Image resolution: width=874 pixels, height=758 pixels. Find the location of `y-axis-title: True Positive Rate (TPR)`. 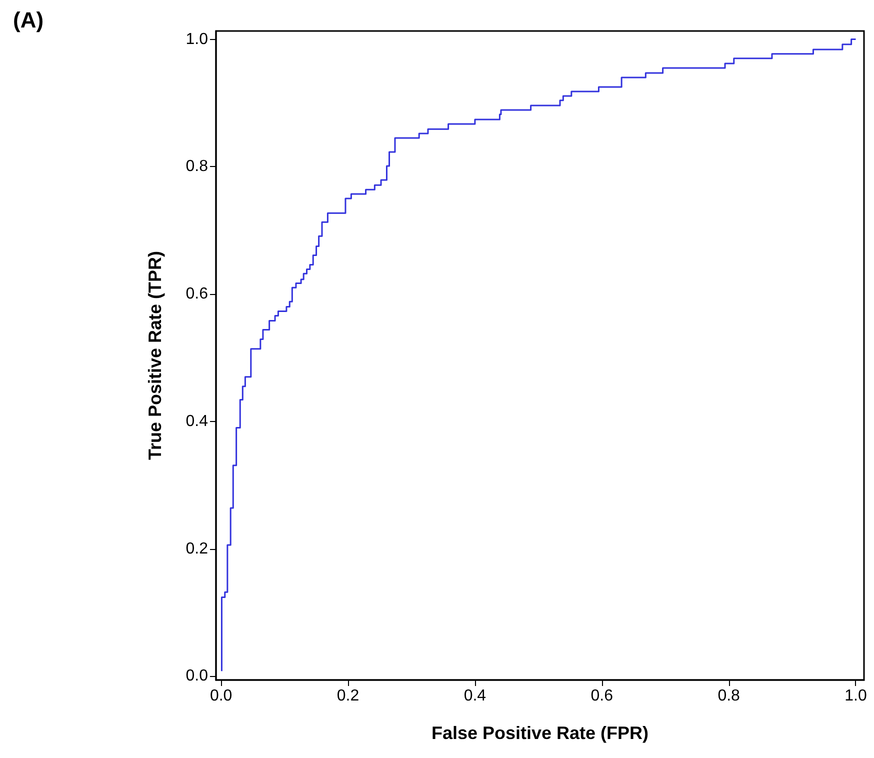

y-axis-title: True Positive Rate (TPR) is located at coordinates (155, 355).